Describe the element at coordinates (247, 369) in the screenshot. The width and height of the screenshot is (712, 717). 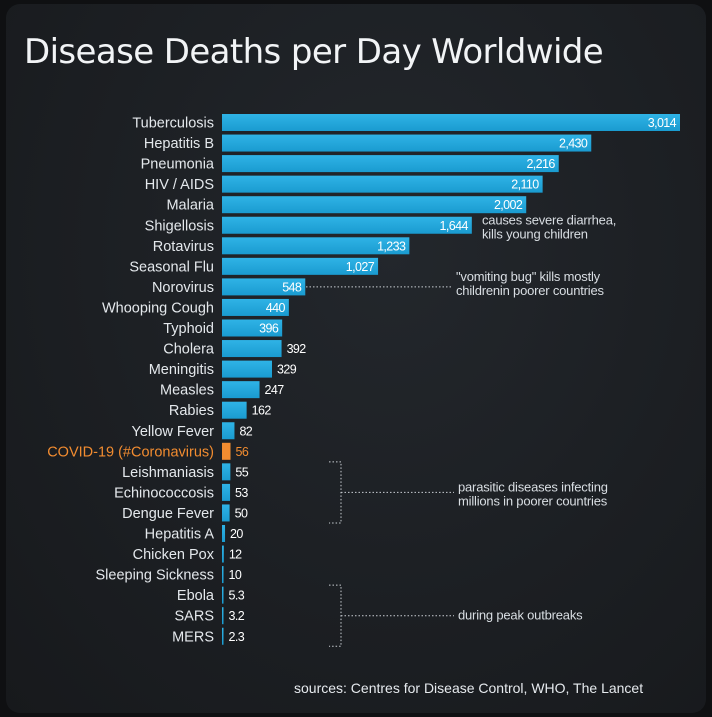
I see `bar-meningitis` at that location.